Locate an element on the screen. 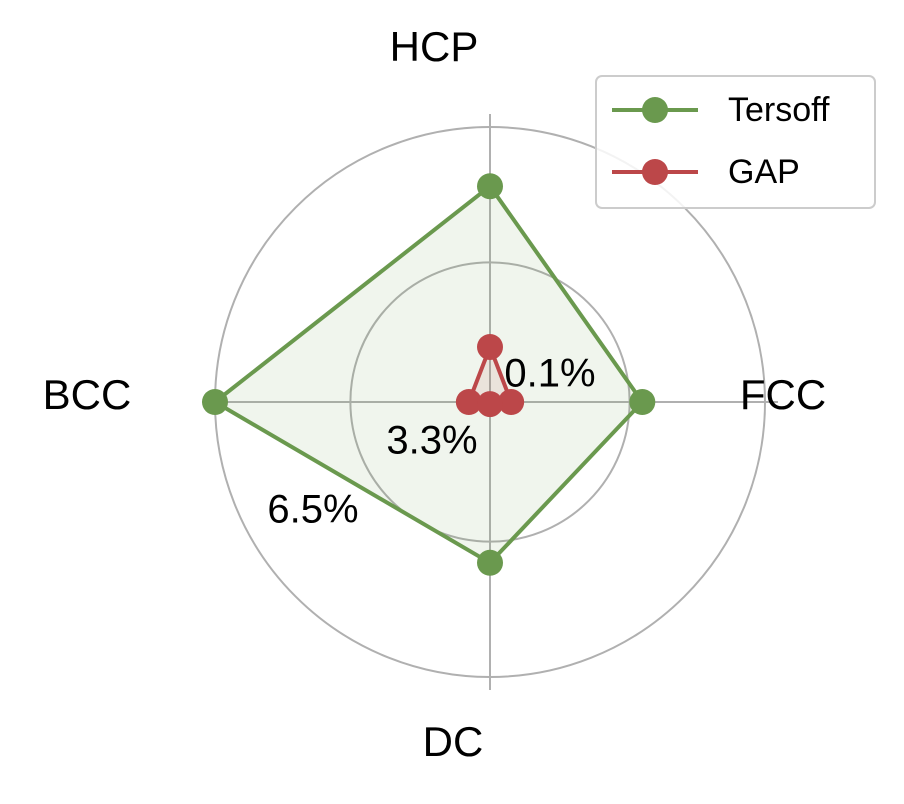  category-label: DC is located at coordinates (453, 741).